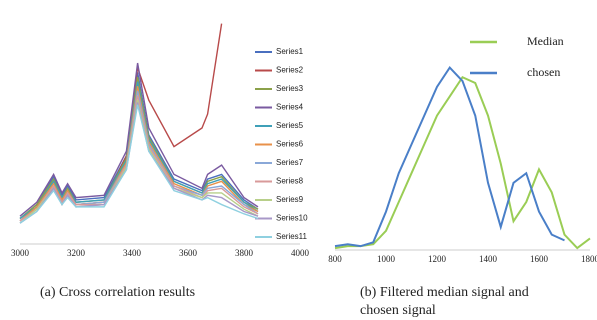  What do you see at coordinates (335, 259) in the screenshot?
I see `x-tick-label: 800` at bounding box center [335, 259].